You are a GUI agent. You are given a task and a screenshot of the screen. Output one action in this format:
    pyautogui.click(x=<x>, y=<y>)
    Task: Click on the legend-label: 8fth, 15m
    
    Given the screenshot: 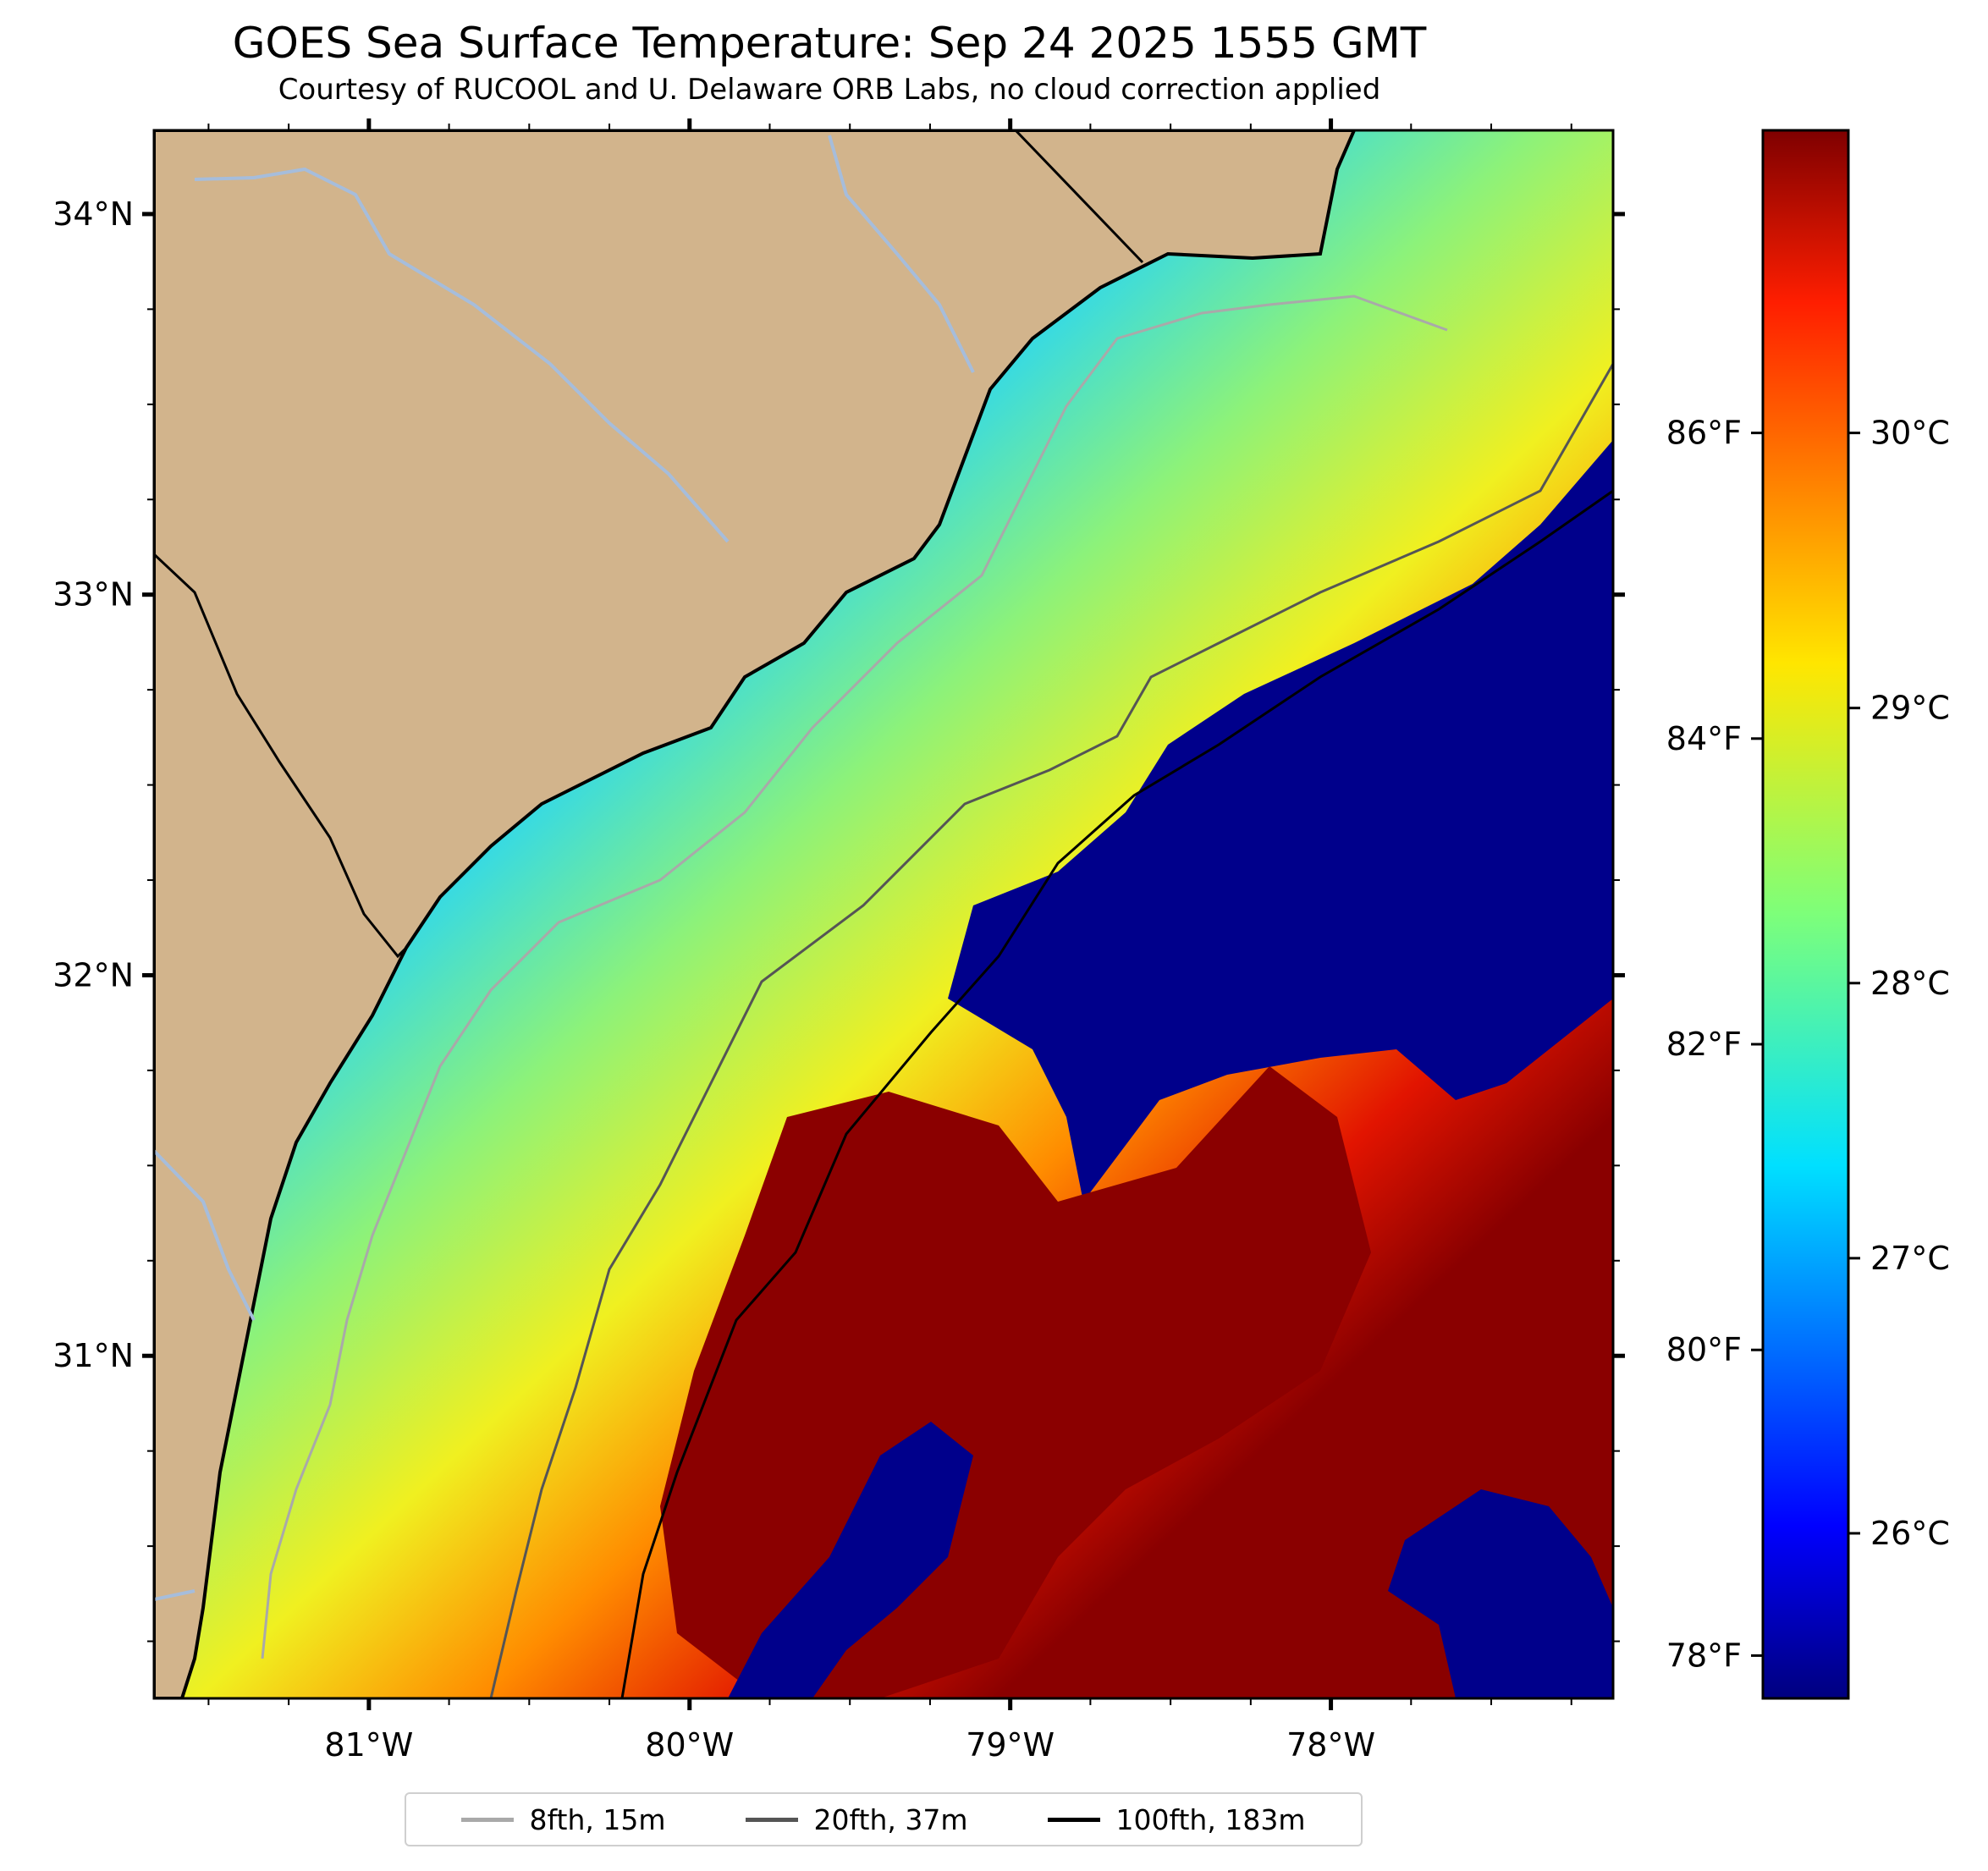 What is the action you would take?
    pyautogui.click(x=597, y=1819)
    